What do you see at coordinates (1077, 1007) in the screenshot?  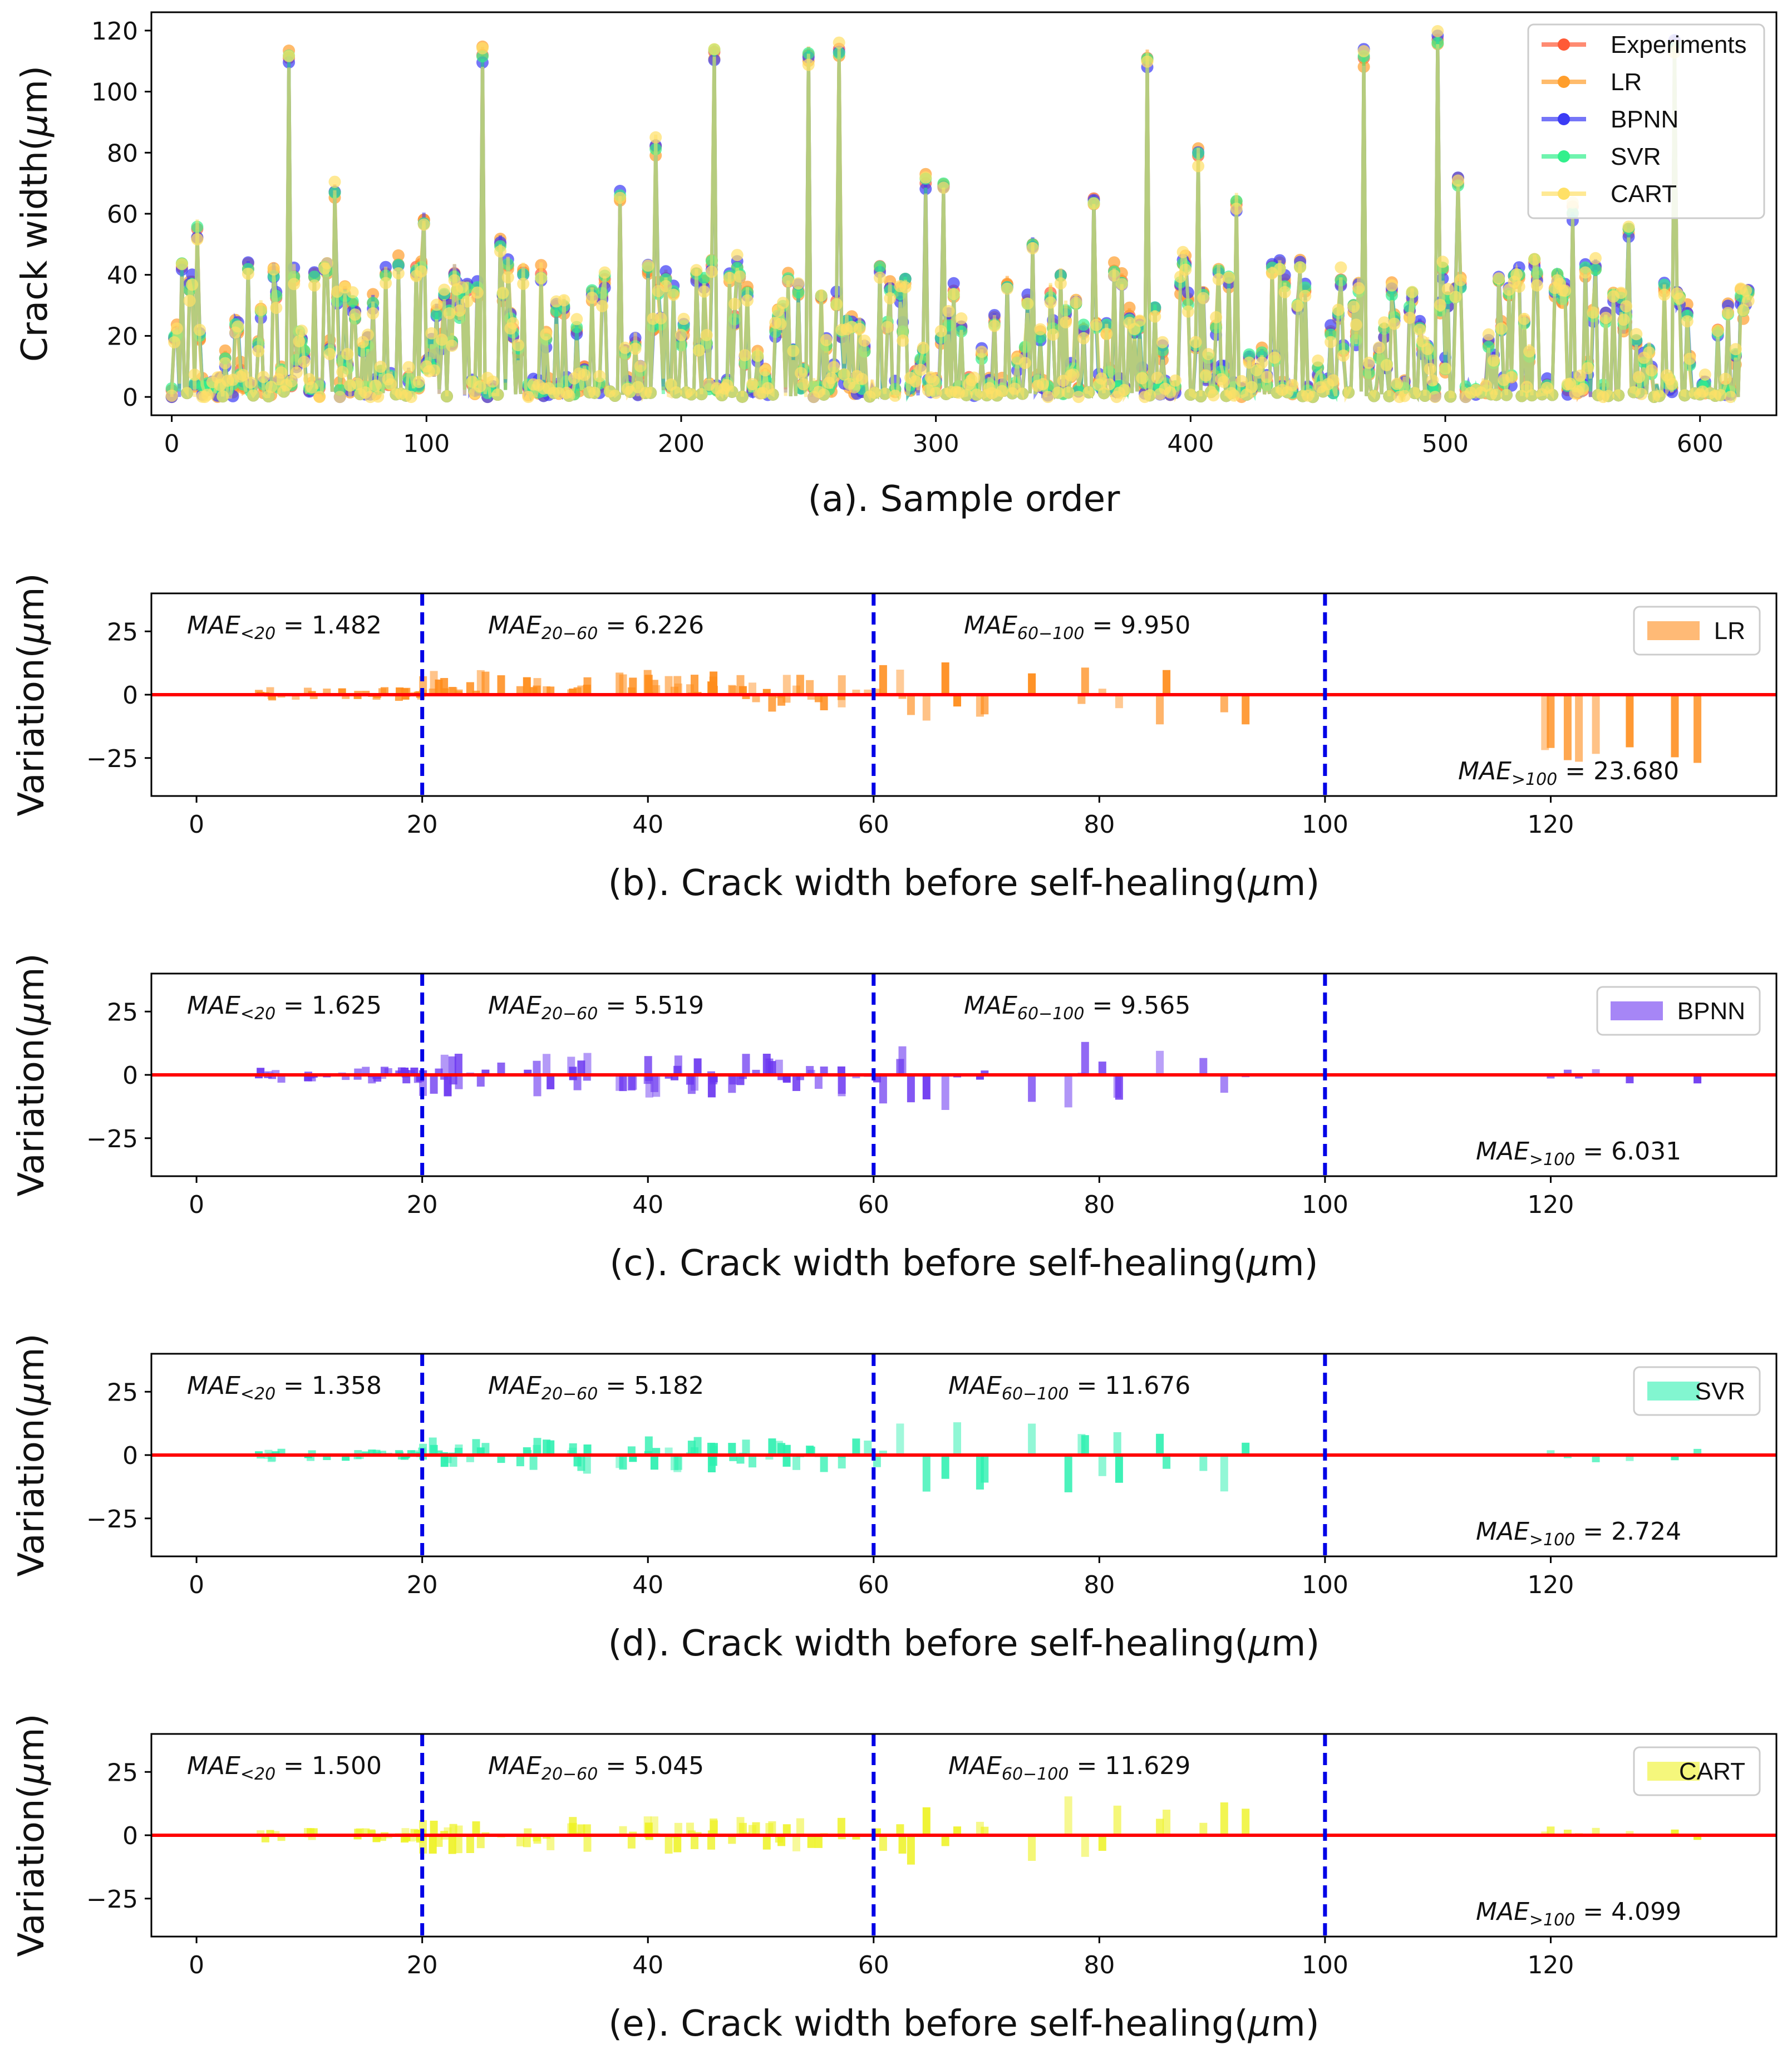 I see `mae-annotation: MAE60−100 = 9.565` at bounding box center [1077, 1007].